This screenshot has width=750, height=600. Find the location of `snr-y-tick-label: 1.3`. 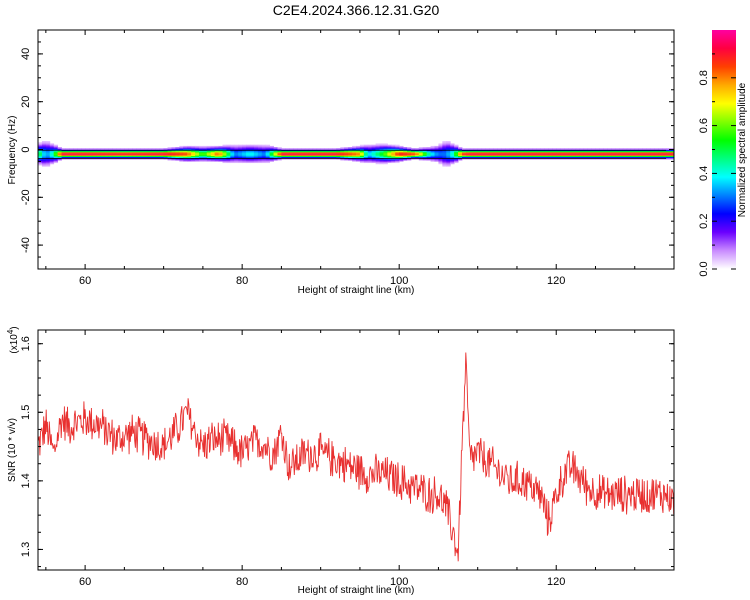

snr-y-tick-label: 1.3 is located at coordinates (26, 549).